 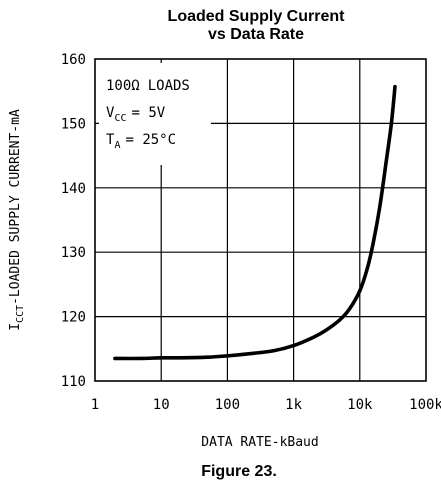 I want to click on x-tick-label: 10, so click(x=161, y=405).